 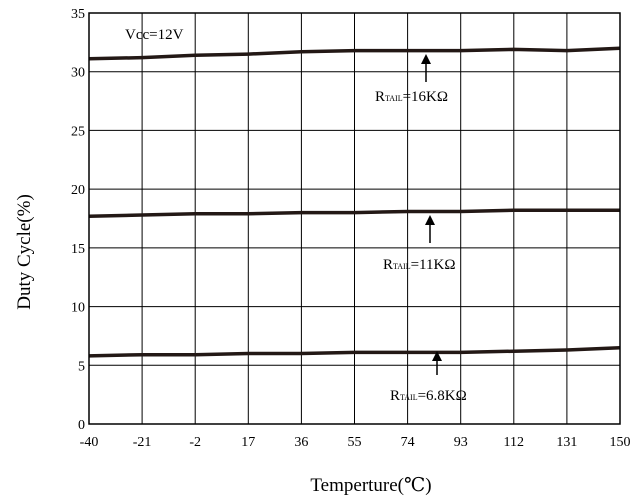 I want to click on x-tick-label: 36, so click(x=301, y=442).